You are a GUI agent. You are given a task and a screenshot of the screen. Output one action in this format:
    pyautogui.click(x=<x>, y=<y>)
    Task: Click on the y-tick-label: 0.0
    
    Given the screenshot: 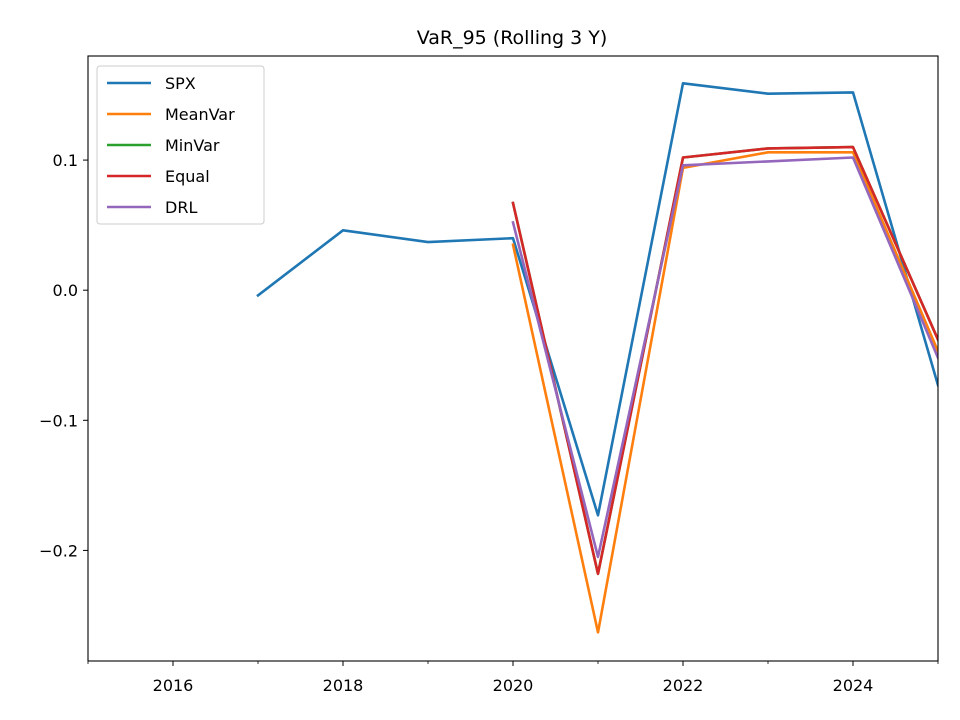 What is the action you would take?
    pyautogui.click(x=65, y=290)
    